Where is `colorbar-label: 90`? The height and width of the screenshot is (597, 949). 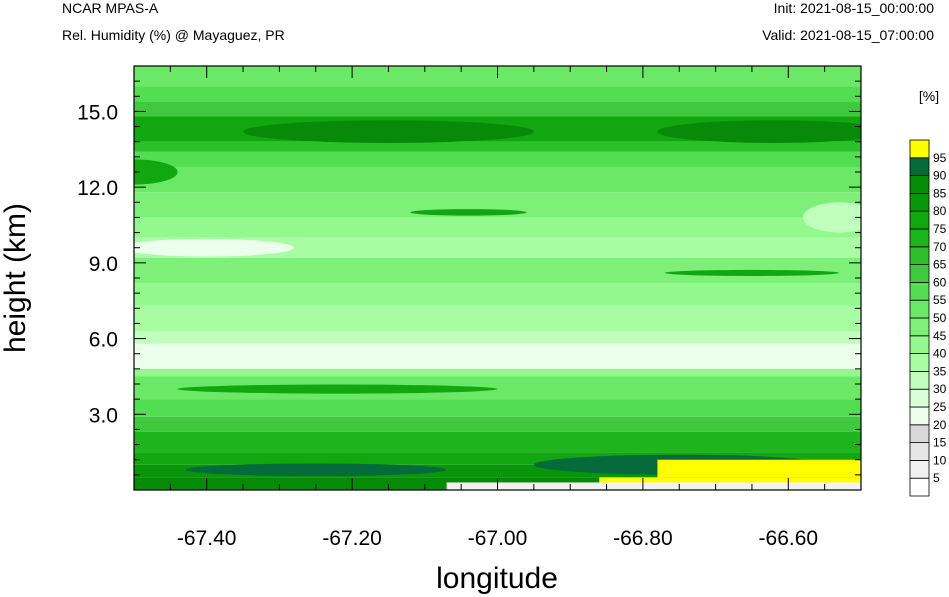 colorbar-label: 90 is located at coordinates (940, 176).